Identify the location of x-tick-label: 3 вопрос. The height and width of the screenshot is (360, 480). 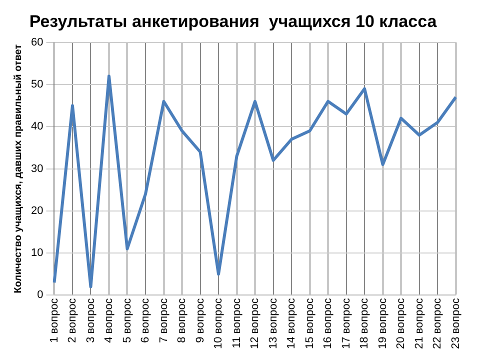
(90, 320).